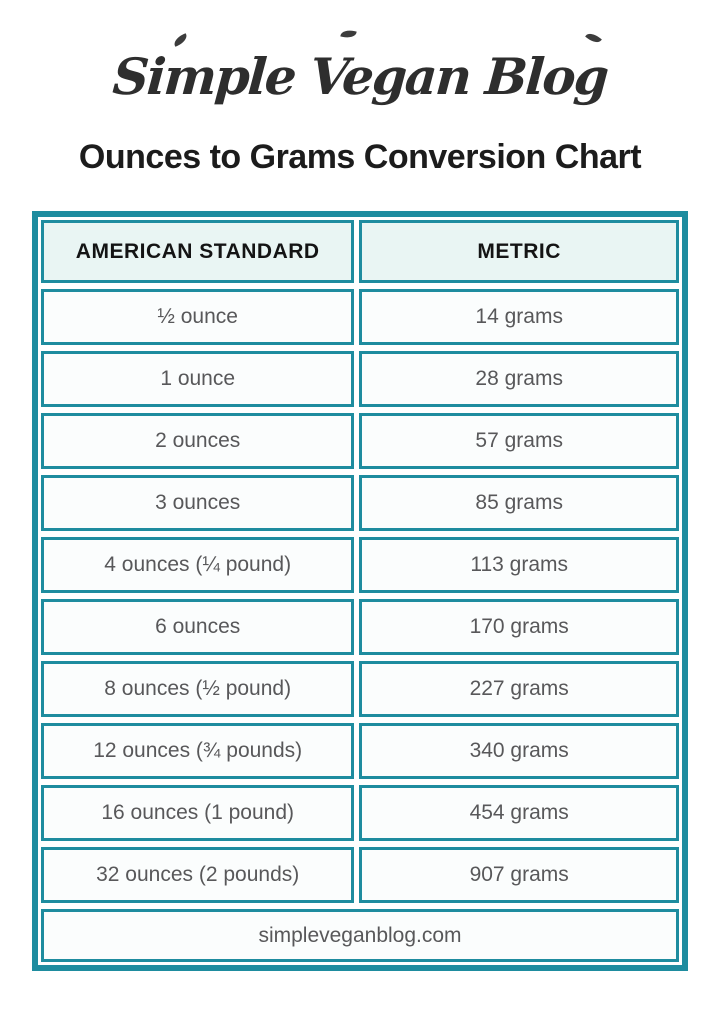  I want to click on table-row: 8 ounces (½ pound) 227 grams, so click(360, 689).